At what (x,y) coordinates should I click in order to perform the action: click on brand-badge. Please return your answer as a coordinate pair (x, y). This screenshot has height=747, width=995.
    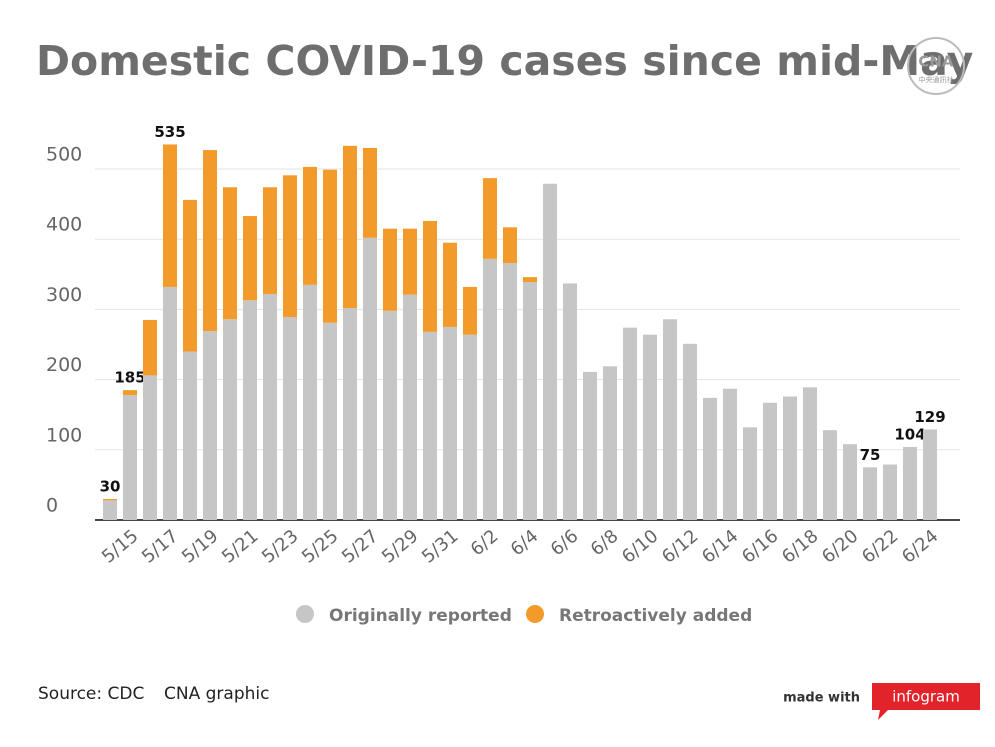
    Looking at the image, I should click on (926, 701).